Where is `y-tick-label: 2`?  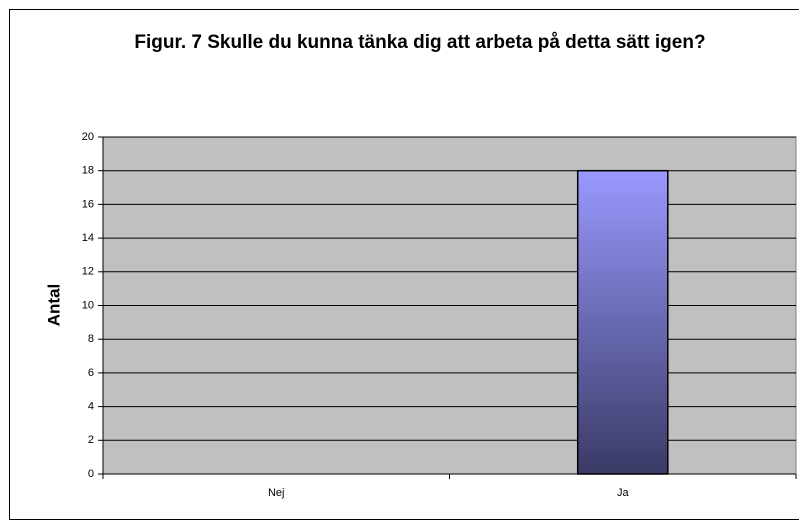 y-tick-label: 2 is located at coordinates (91, 440).